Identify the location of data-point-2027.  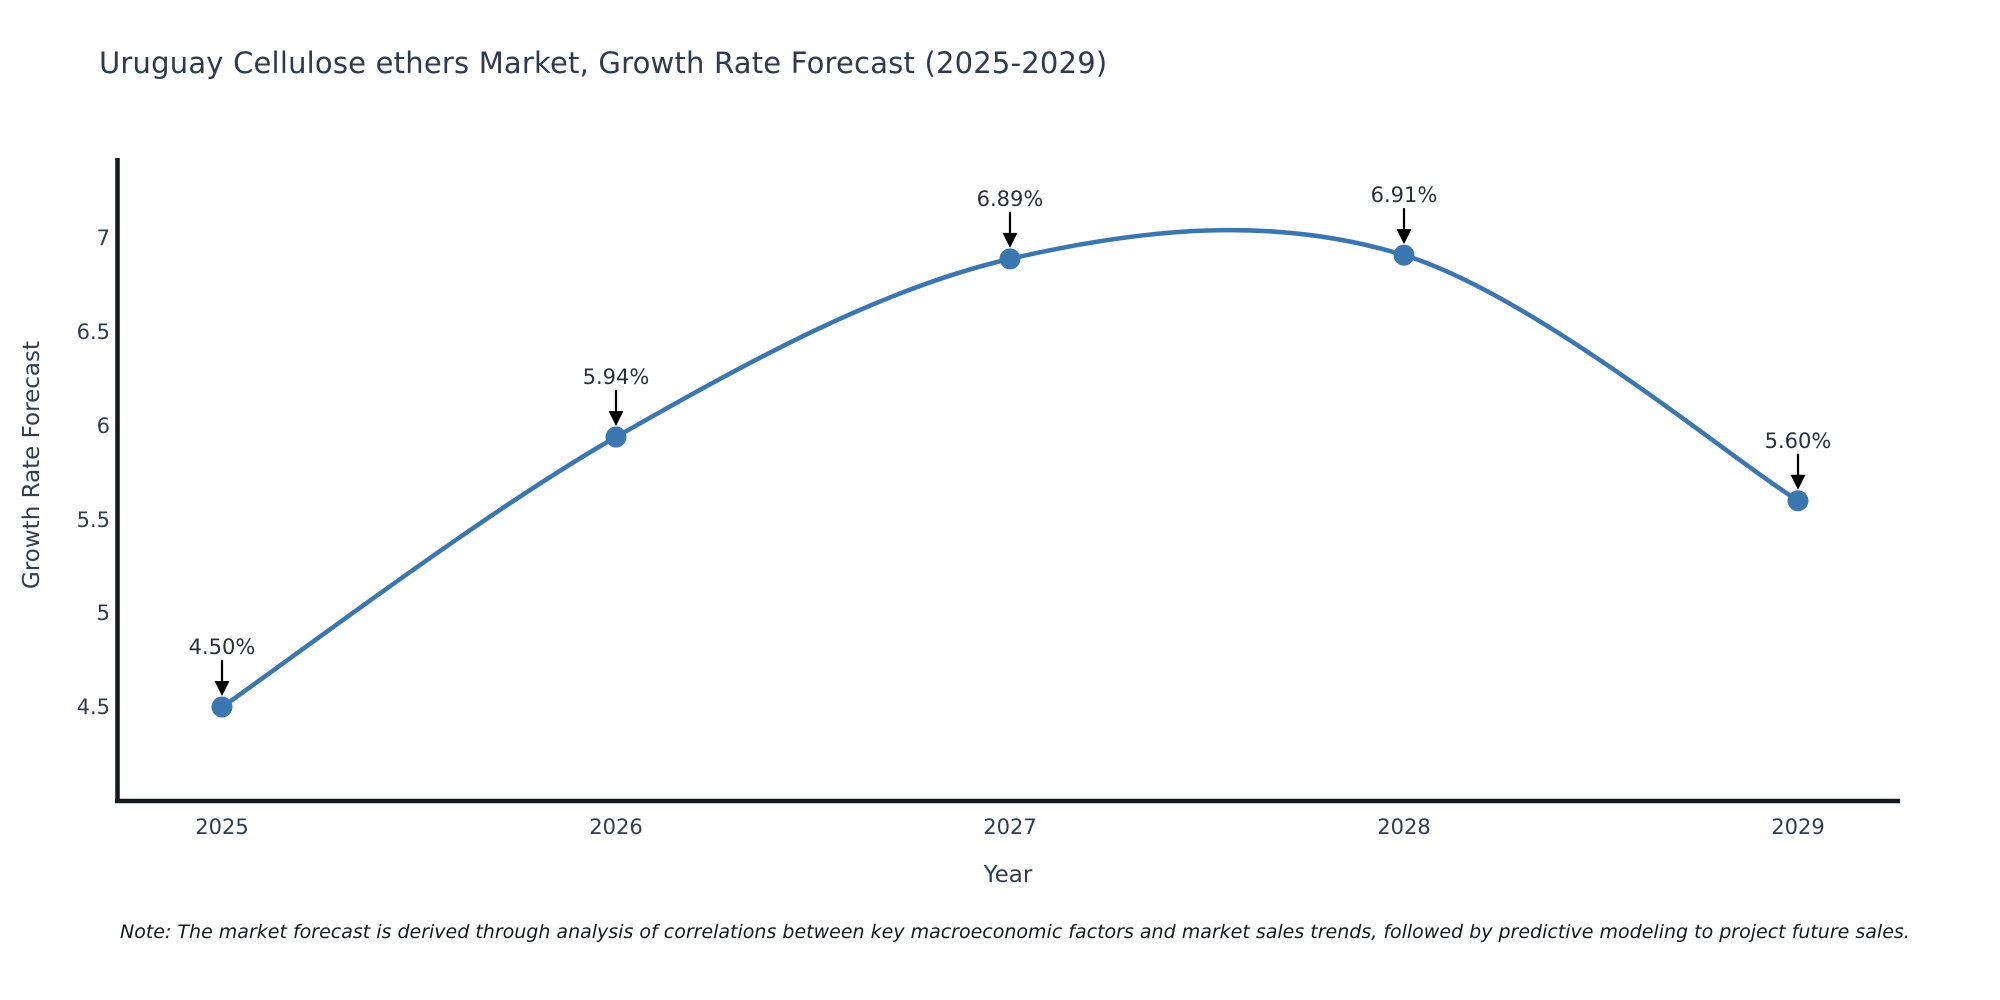
(1010, 259).